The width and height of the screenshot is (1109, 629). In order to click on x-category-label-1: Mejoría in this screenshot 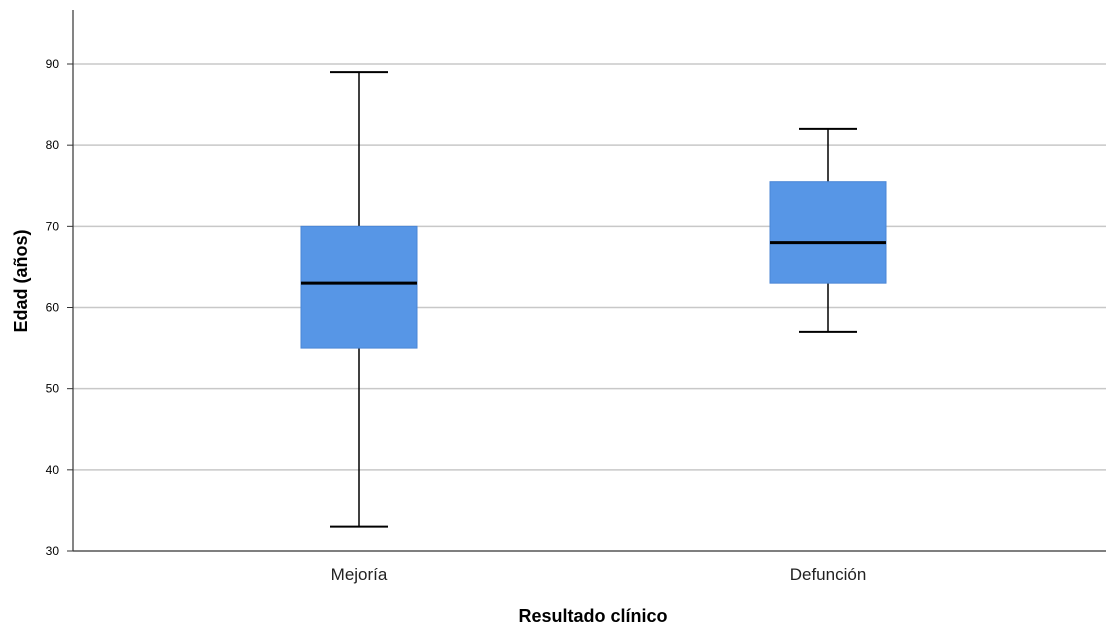, I will do `click(359, 574)`.